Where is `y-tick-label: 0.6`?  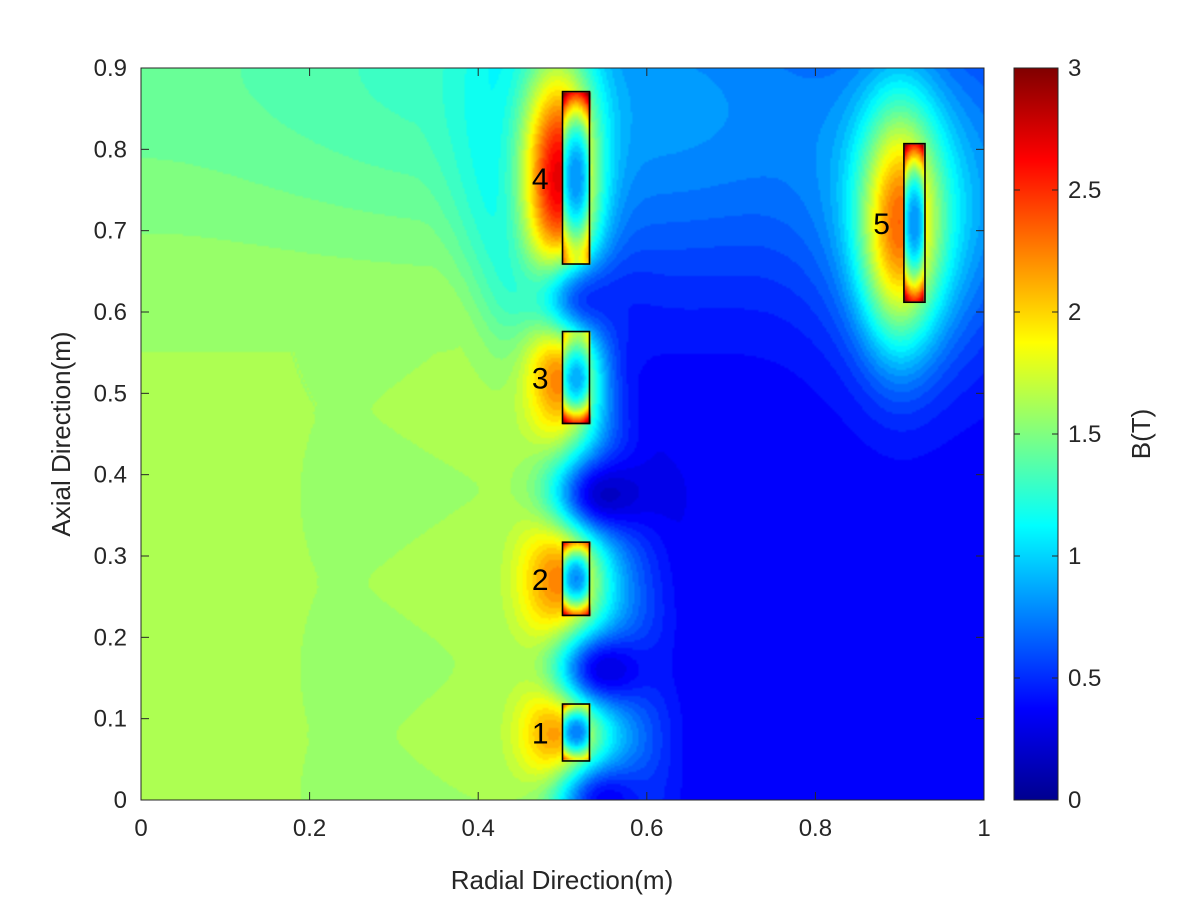 y-tick-label: 0.6 is located at coordinates (110, 312).